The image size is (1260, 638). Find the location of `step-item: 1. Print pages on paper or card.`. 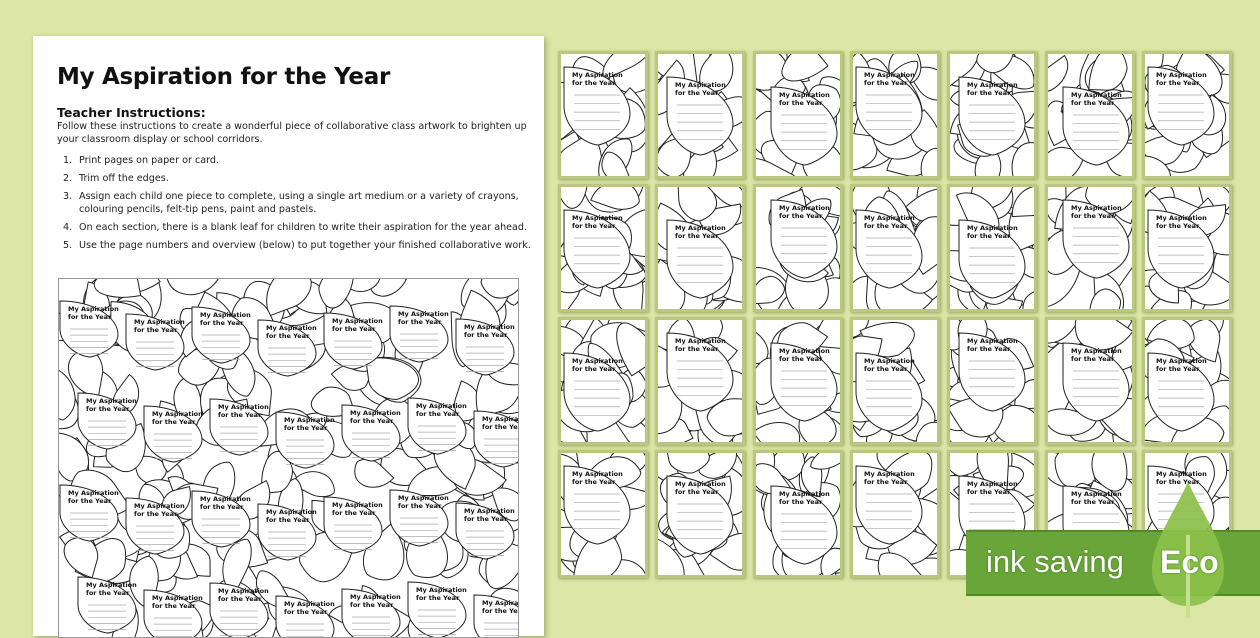

step-item: 1. Print pages on paper or card. is located at coordinates (298, 160).